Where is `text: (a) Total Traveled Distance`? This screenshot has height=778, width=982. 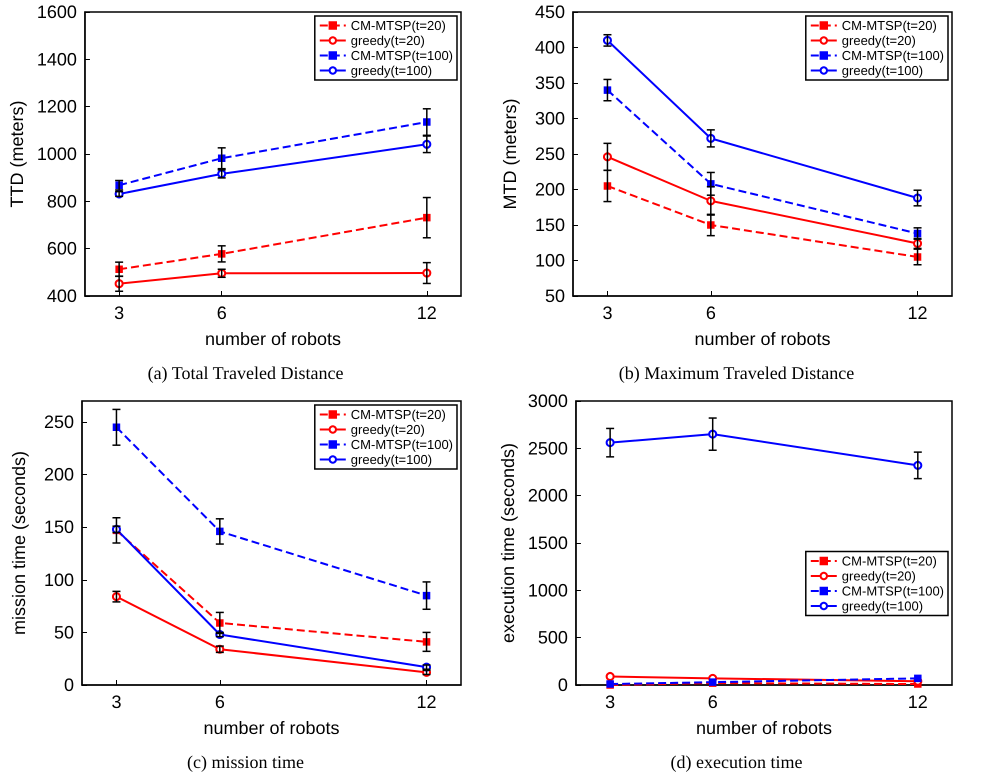 text: (a) Total Traveled Distance is located at coordinates (246, 373).